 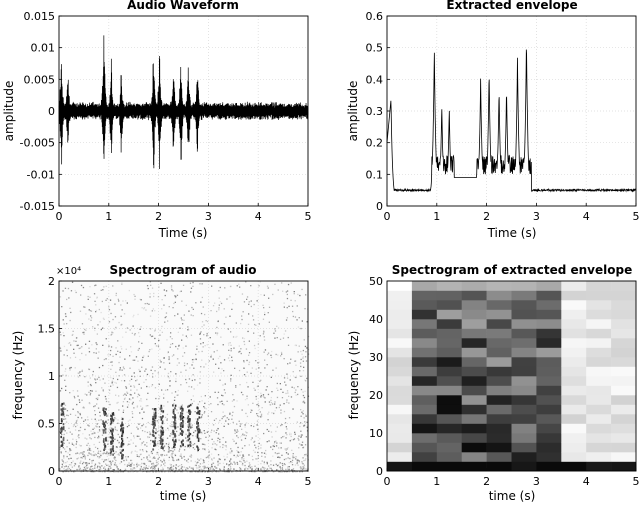 I want to click on spectrogram-envelope-ytick-label: 0, so click(x=379, y=471).